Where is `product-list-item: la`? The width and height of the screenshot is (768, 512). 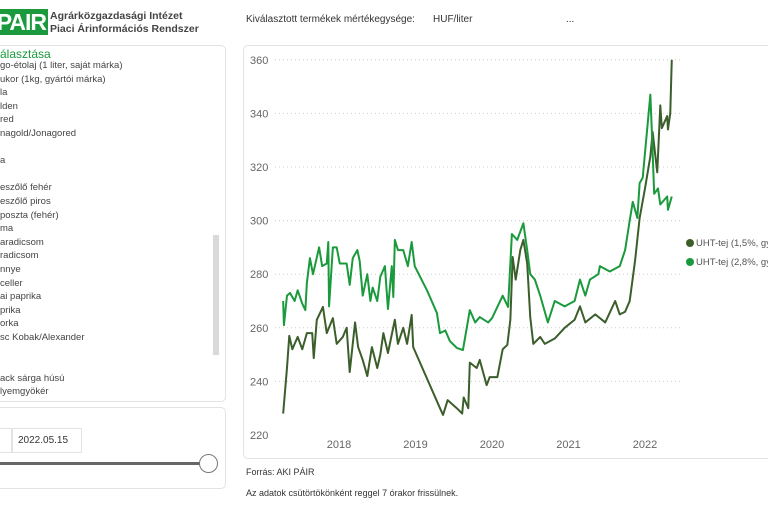
product-list-item: la is located at coordinates (4, 93).